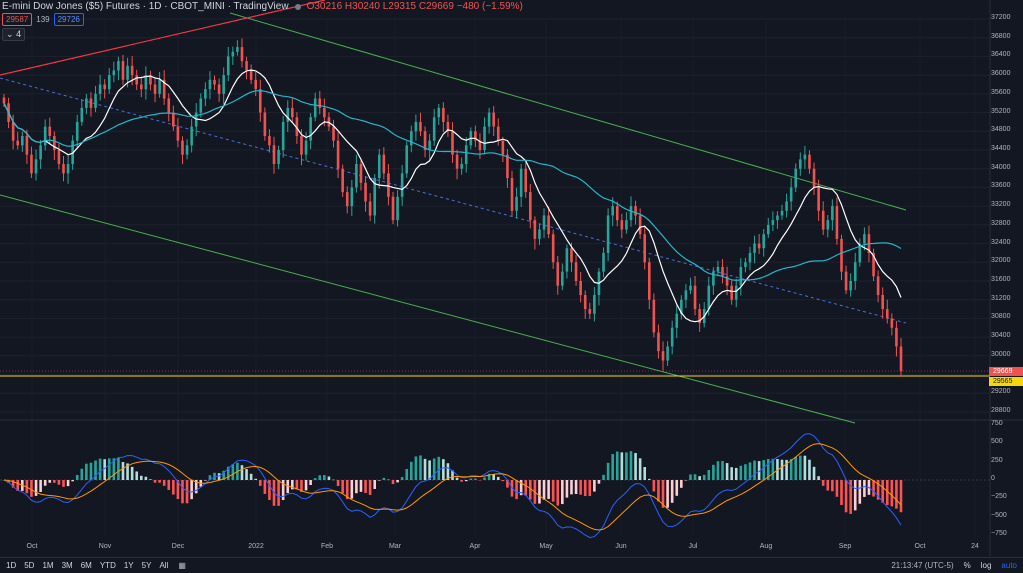 Image resolution: width=1023 pixels, height=573 pixels. I want to click on trend-line, so click(163, 38).